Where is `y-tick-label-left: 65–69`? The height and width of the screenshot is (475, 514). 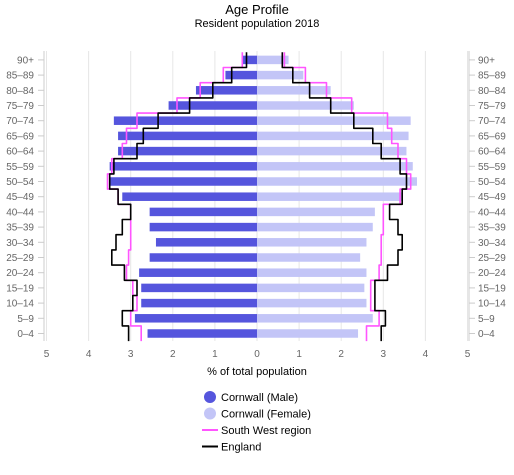
y-tick-label-left: 65–69 is located at coordinates (20, 136).